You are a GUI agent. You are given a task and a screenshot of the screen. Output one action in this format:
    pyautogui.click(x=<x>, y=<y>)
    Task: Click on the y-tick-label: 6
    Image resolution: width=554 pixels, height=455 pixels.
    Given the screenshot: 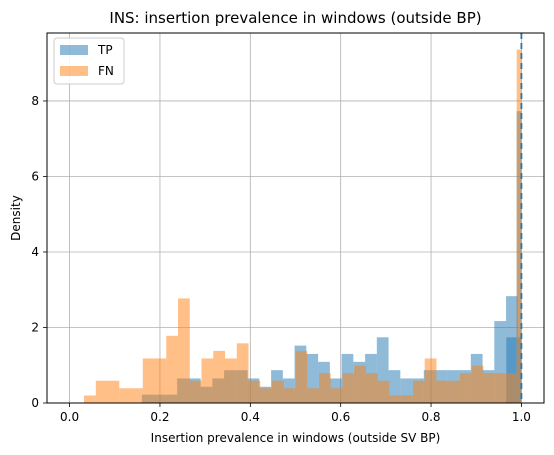 What is the action you would take?
    pyautogui.click(x=35, y=176)
    